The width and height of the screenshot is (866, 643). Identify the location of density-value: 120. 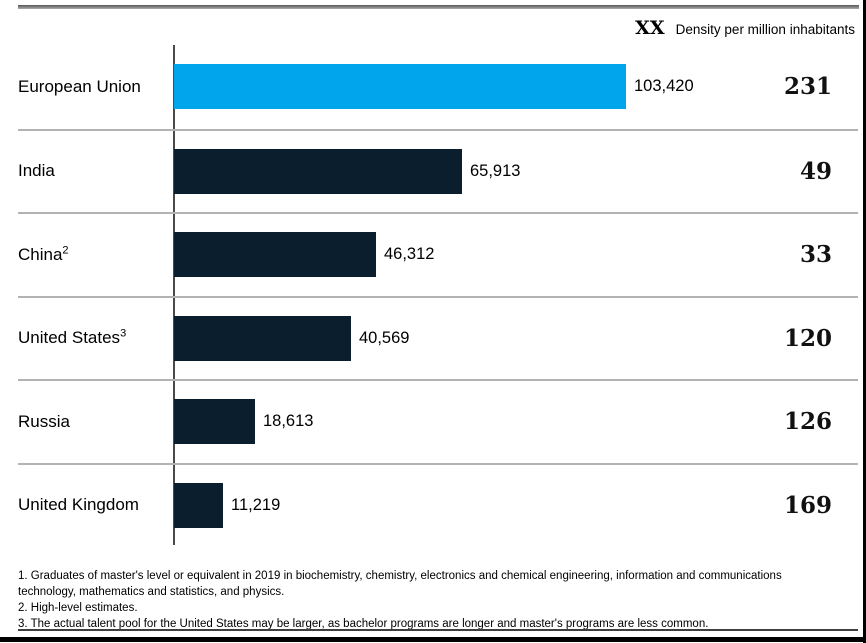
(807, 338).